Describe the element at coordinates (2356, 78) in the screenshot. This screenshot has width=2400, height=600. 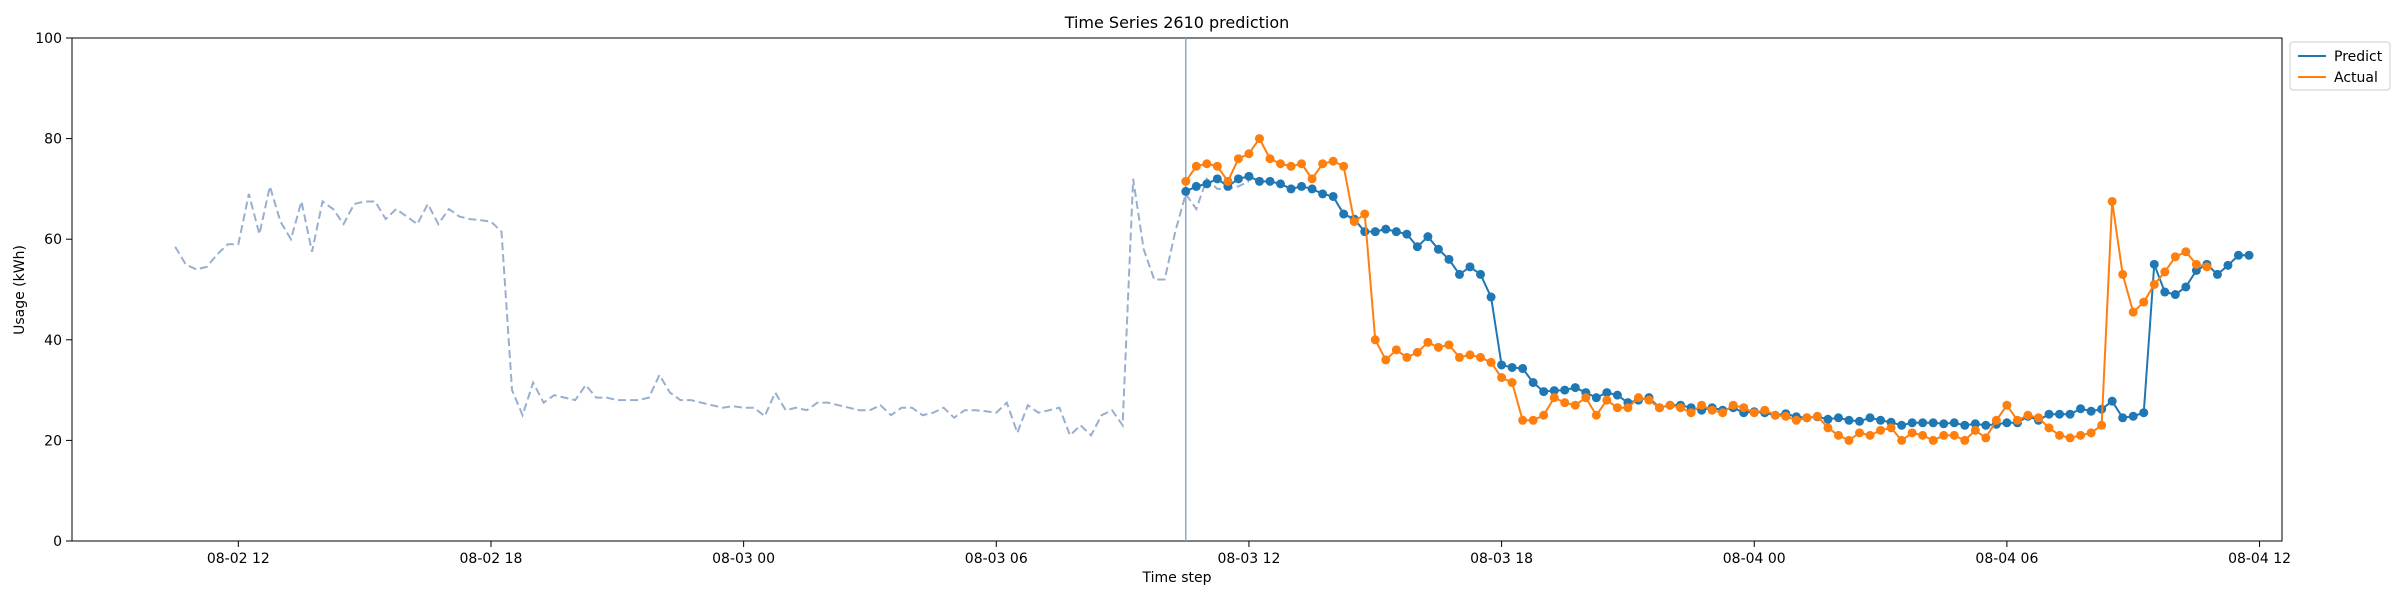
I see `legend-label-actual: Actual` at that location.